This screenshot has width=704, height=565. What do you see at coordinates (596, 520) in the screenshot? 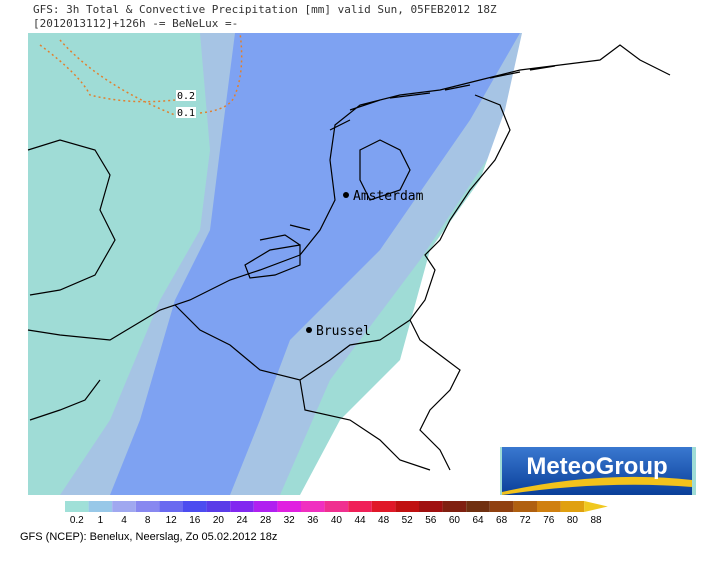
I see `legend-label: 88` at bounding box center [596, 520].